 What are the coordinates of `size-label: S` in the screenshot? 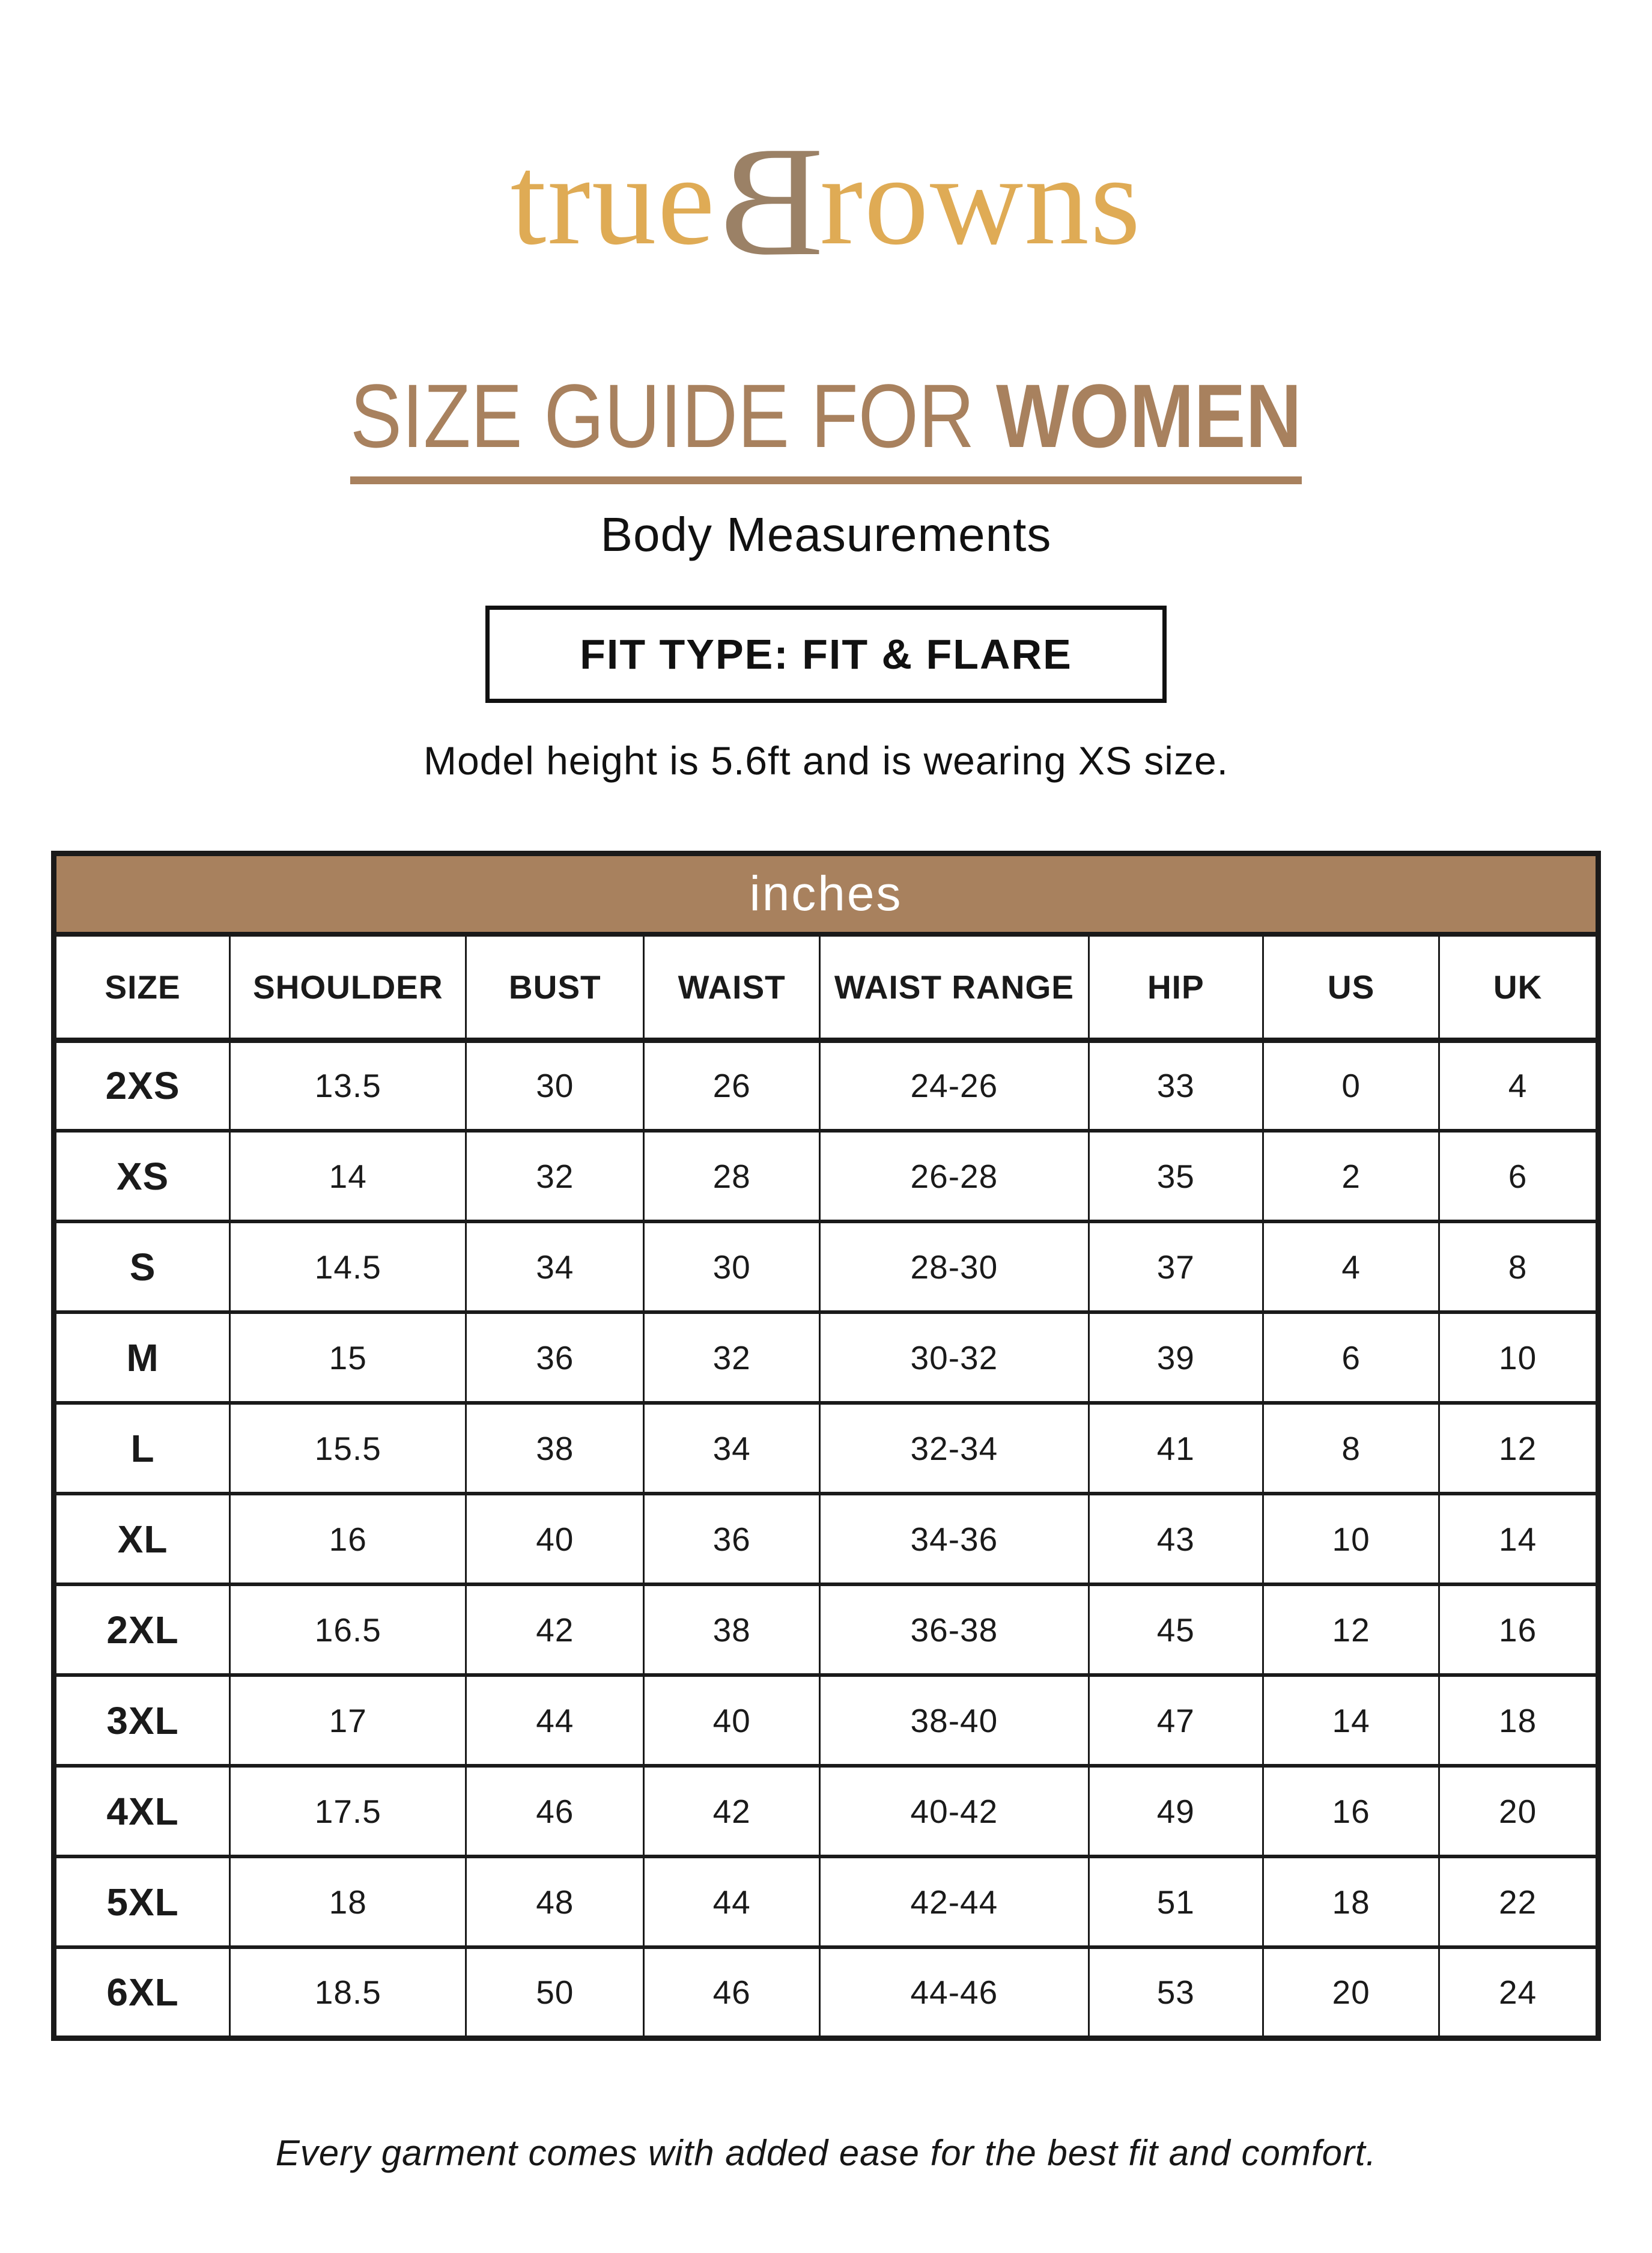 It's located at (141, 1267).